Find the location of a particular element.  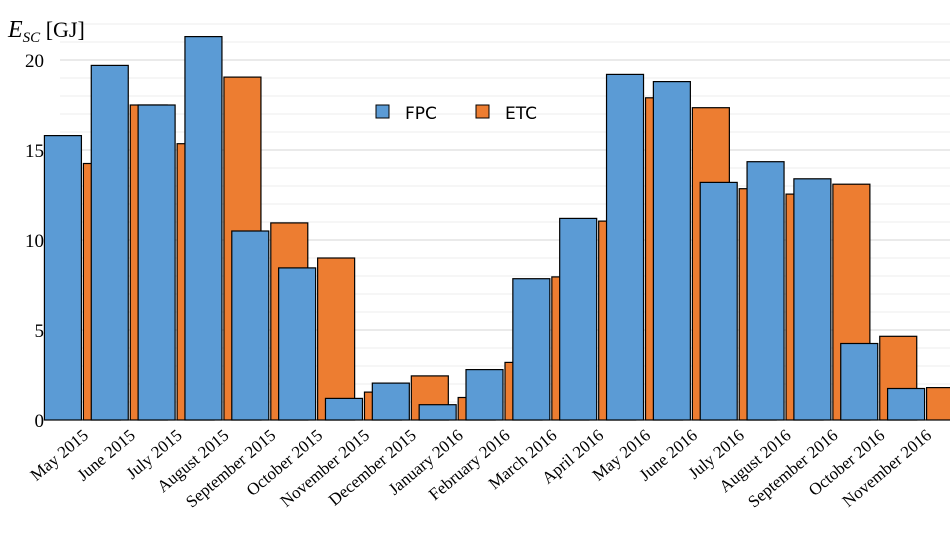

y-tick-label: 5 is located at coordinates (40, 331).